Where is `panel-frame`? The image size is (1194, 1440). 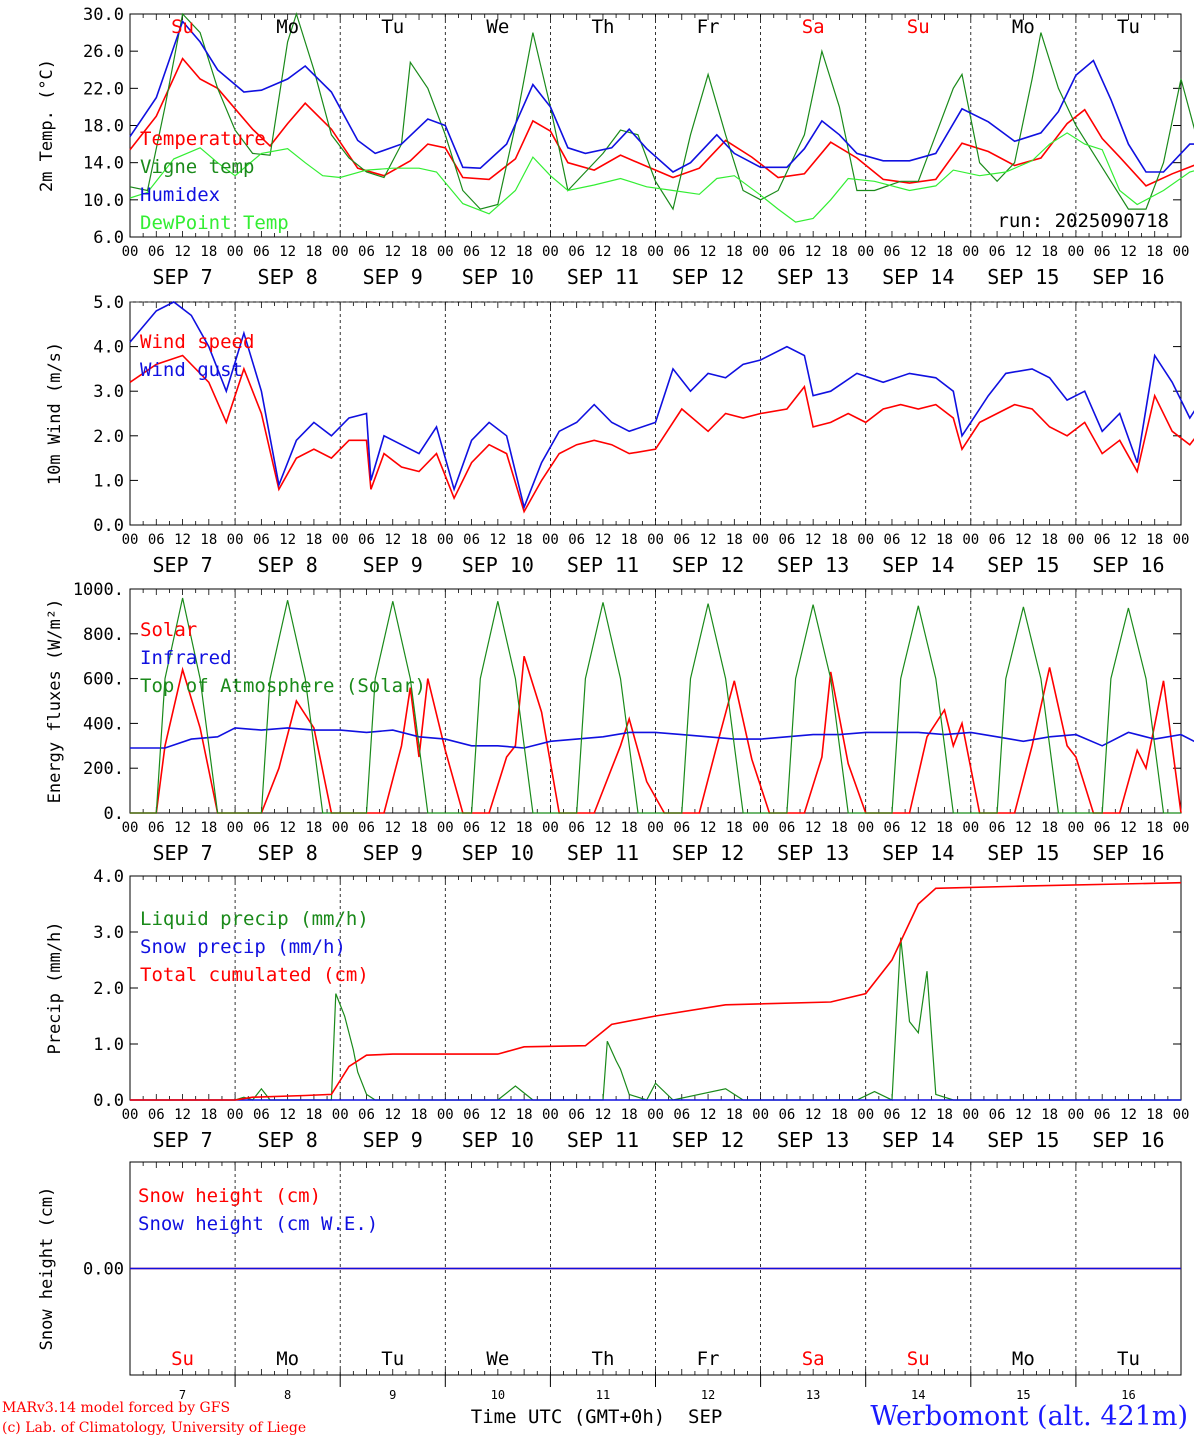 panel-frame is located at coordinates (655, 413).